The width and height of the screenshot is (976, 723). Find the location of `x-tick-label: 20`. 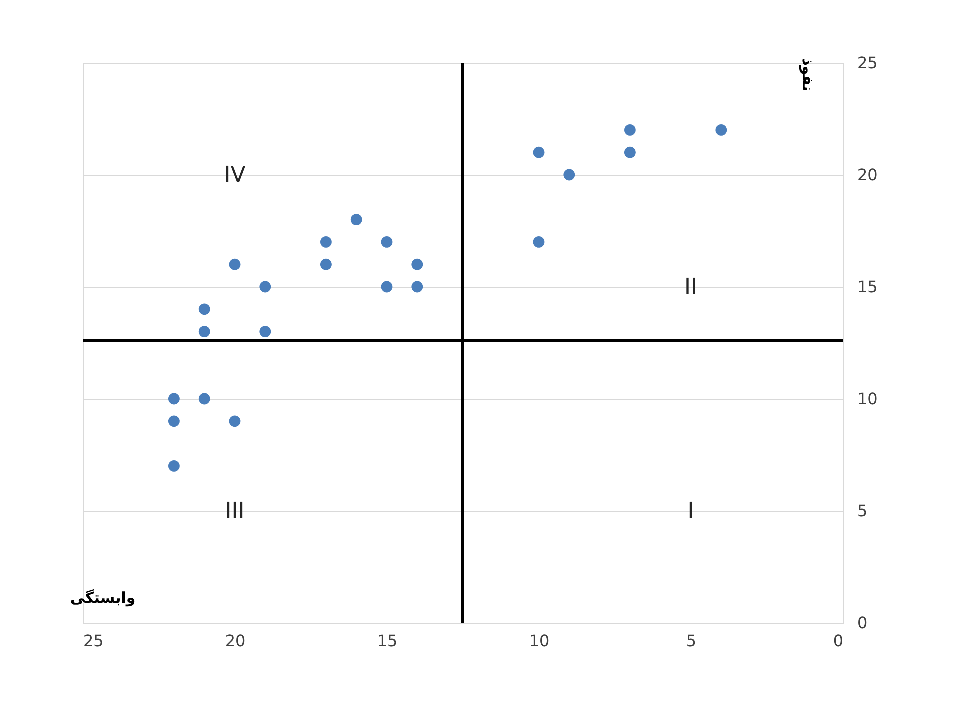

x-tick-label: 20 is located at coordinates (235, 641).